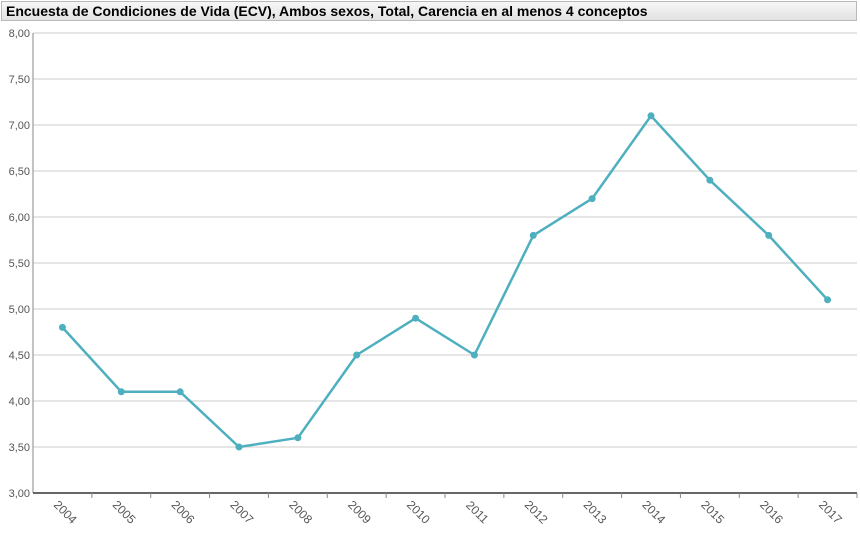 The width and height of the screenshot is (860, 535). Describe the element at coordinates (830, 512) in the screenshot. I see `x-tick-label: 2017` at that location.